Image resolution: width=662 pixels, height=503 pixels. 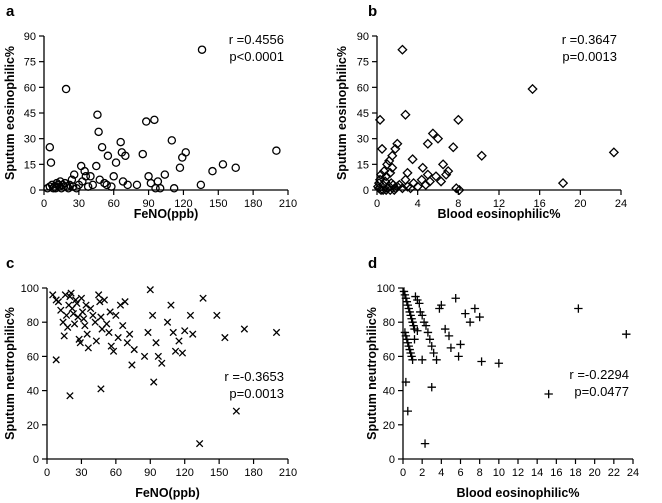 I want to click on y-tick-label: 15, so click(x=30, y=165).